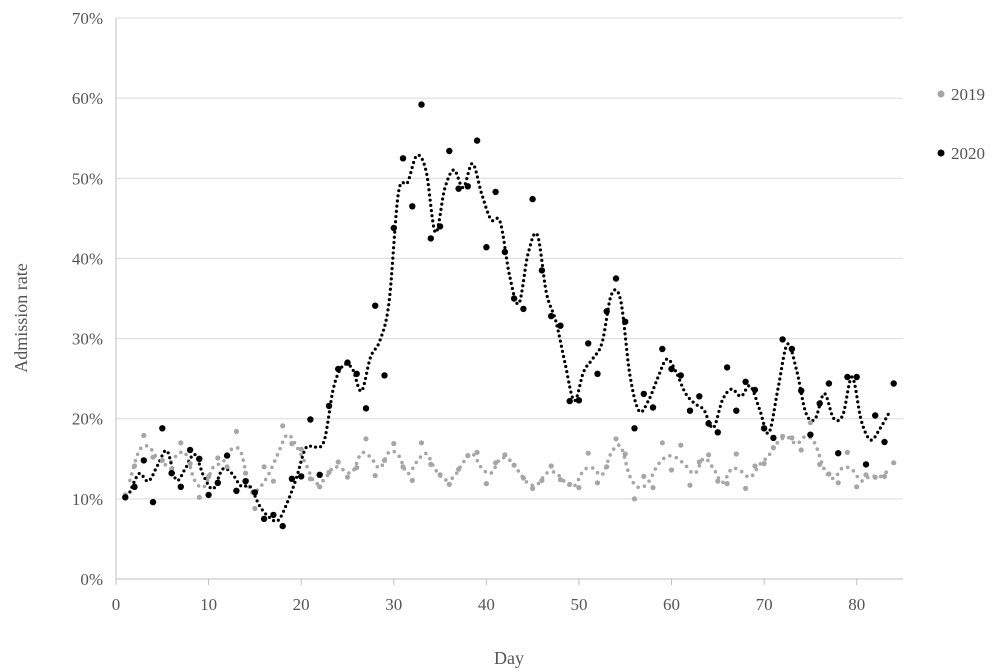 This screenshot has height=672, width=999. Describe the element at coordinates (671, 604) in the screenshot. I see `x-tick-label: 60` at that location.